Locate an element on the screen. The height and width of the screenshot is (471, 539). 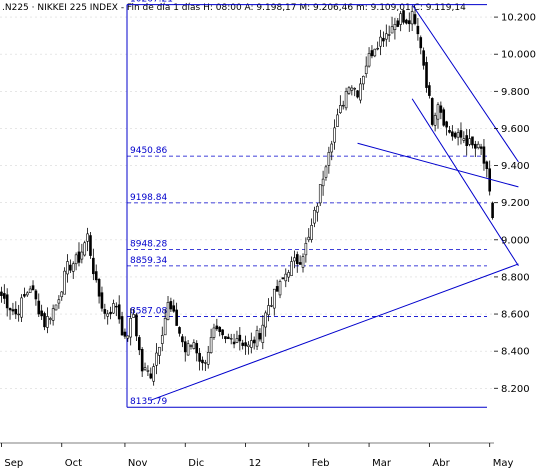
x-tick-label: Dic is located at coordinates (196, 463).